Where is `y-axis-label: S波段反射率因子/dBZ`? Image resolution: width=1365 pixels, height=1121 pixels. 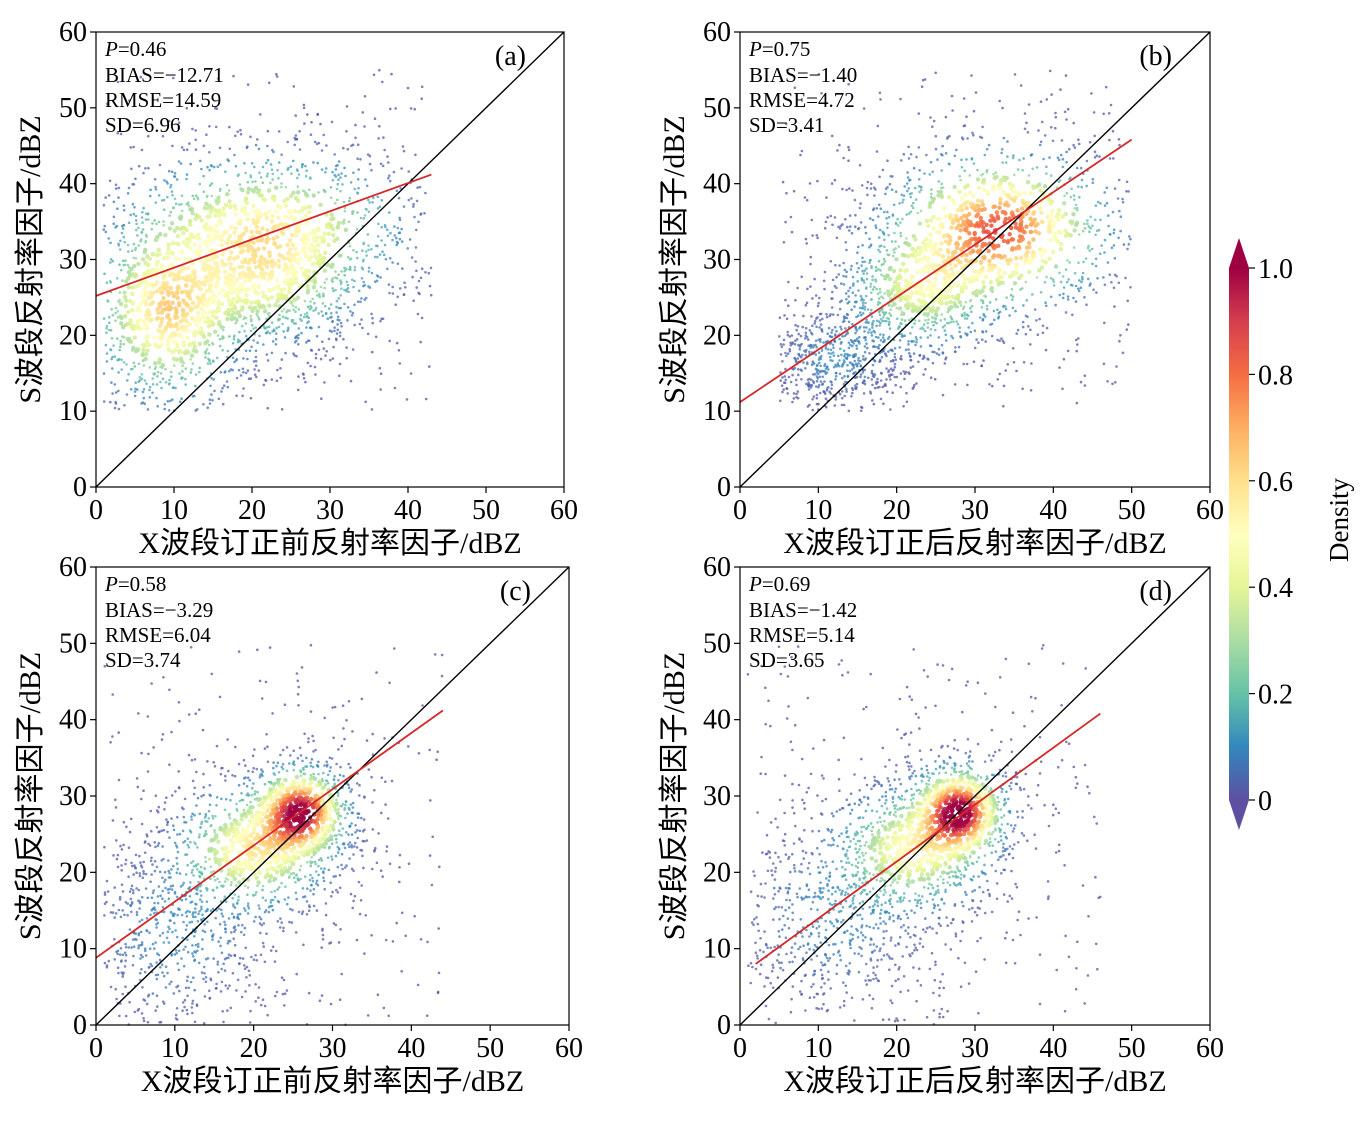
y-axis-label: S波段反射率因子/dBZ is located at coordinates (30, 259).